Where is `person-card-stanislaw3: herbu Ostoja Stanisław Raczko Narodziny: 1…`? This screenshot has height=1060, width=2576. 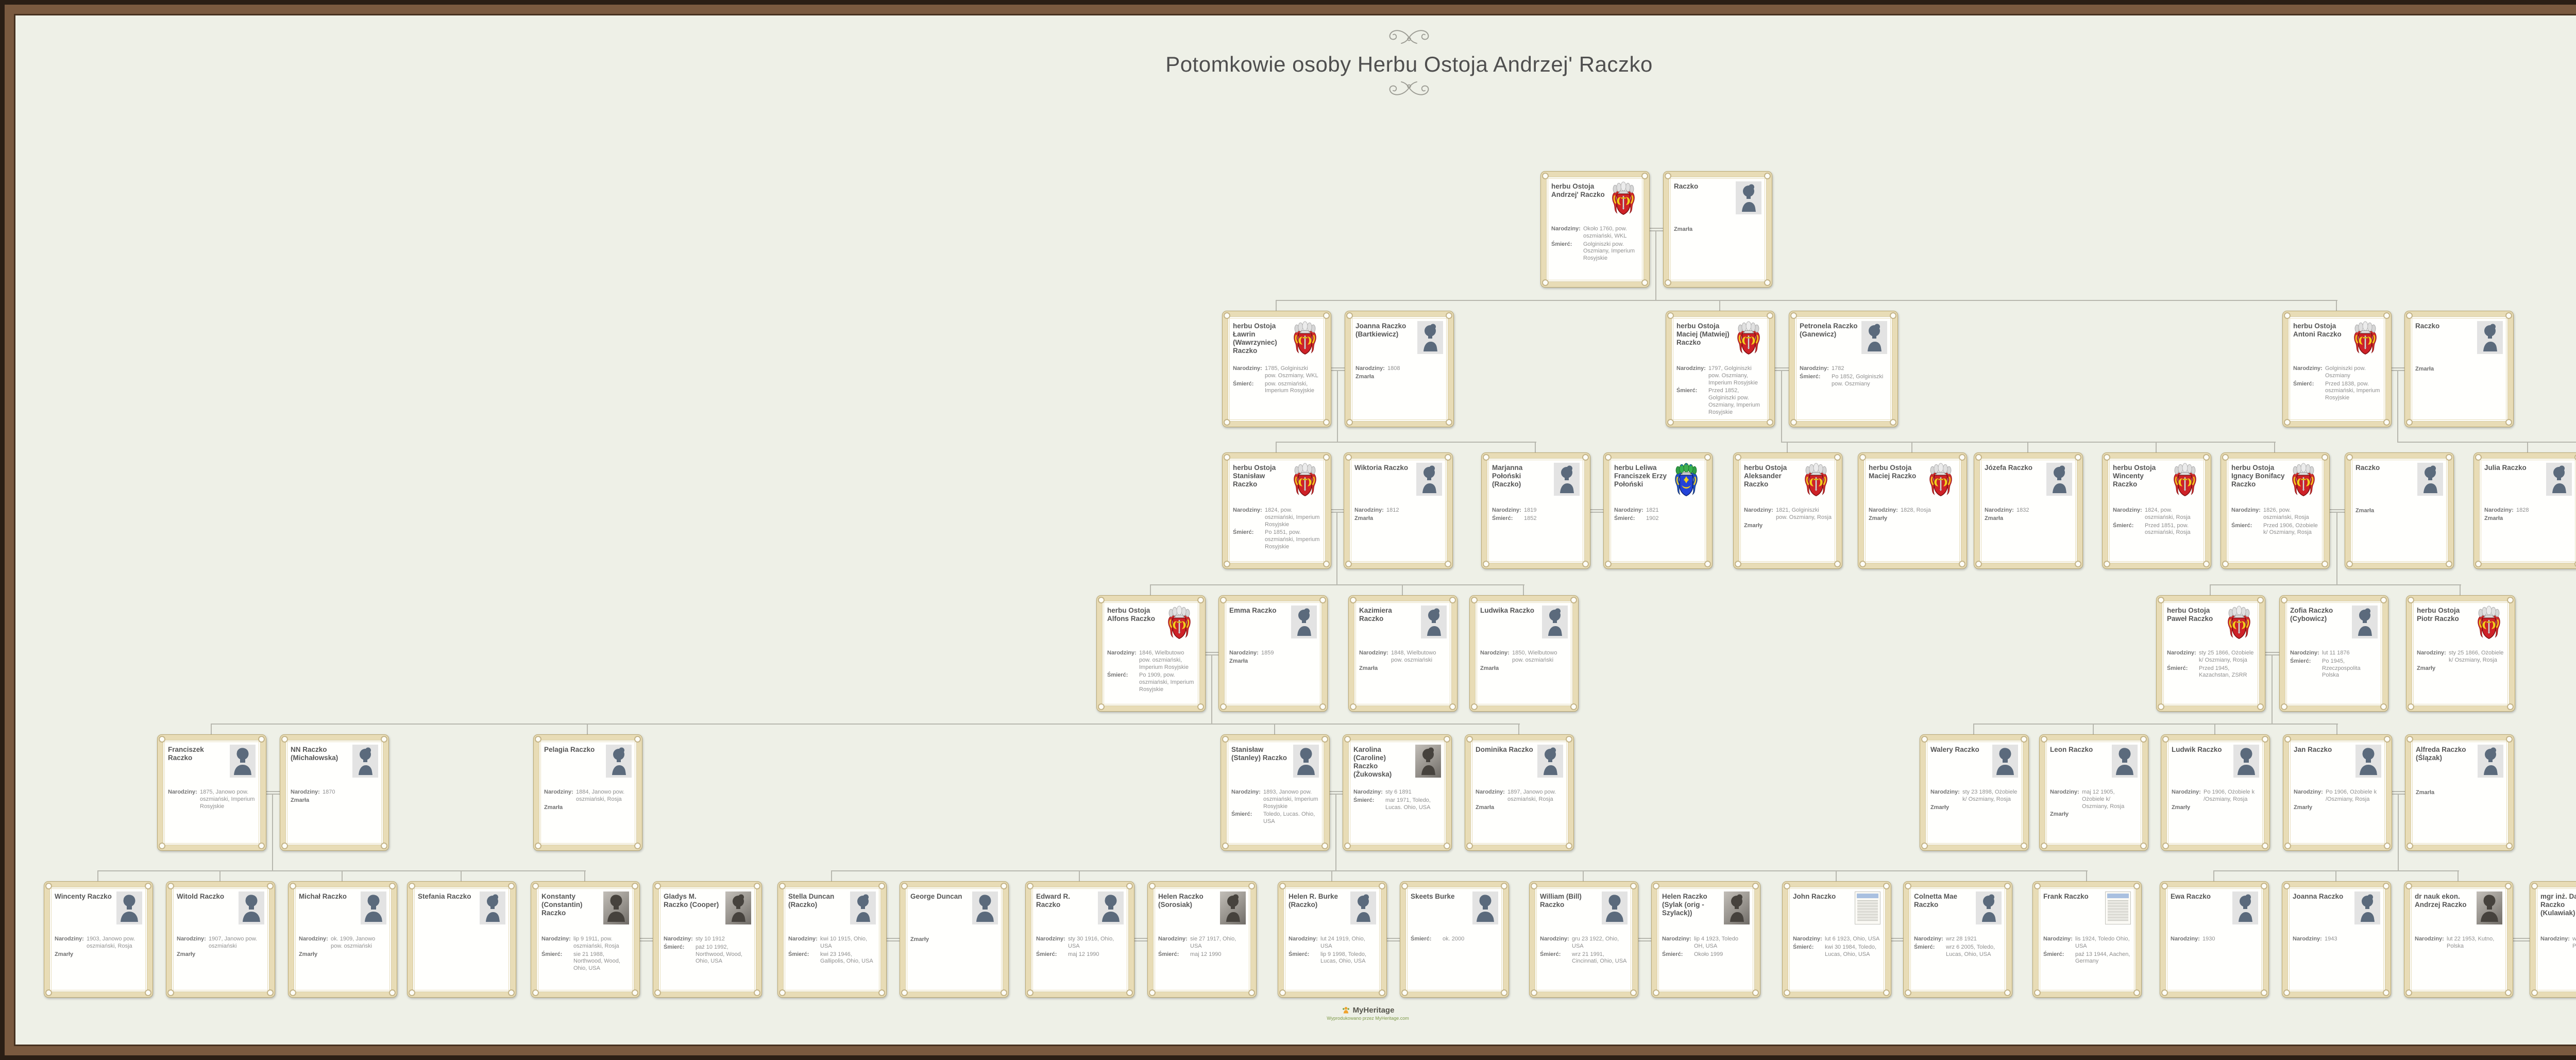 person-card-stanislaw3: herbu Ostoja Stanisław Raczko Narodziny: 1… is located at coordinates (1276, 511).